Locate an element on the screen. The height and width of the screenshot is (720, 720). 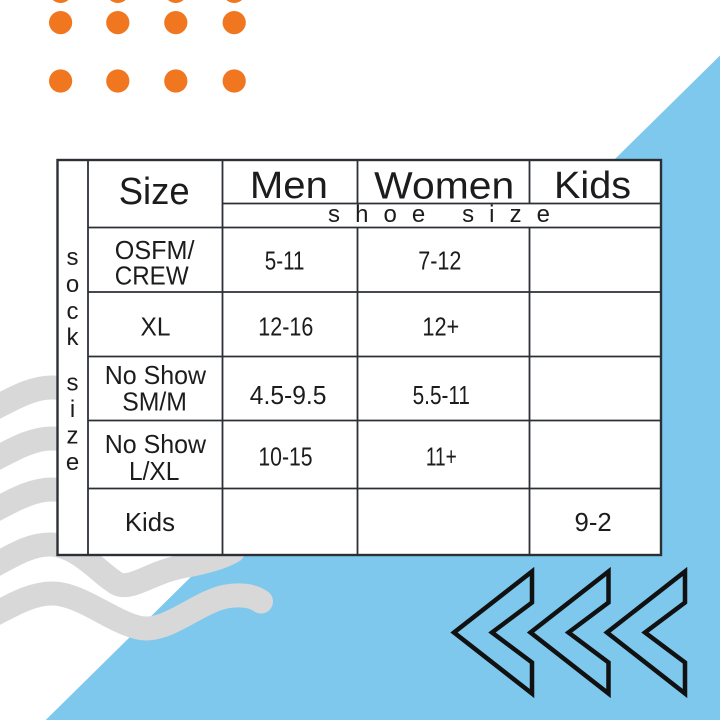
svg-text: L/XL is located at coordinates (154, 471).